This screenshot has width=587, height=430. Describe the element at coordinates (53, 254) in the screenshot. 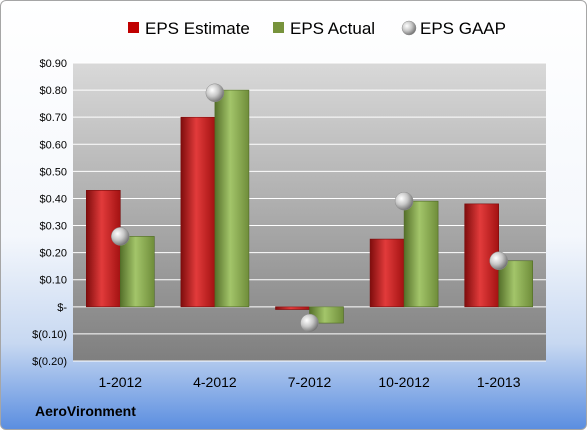

I see `y-tick-label: $0.20` at that location.